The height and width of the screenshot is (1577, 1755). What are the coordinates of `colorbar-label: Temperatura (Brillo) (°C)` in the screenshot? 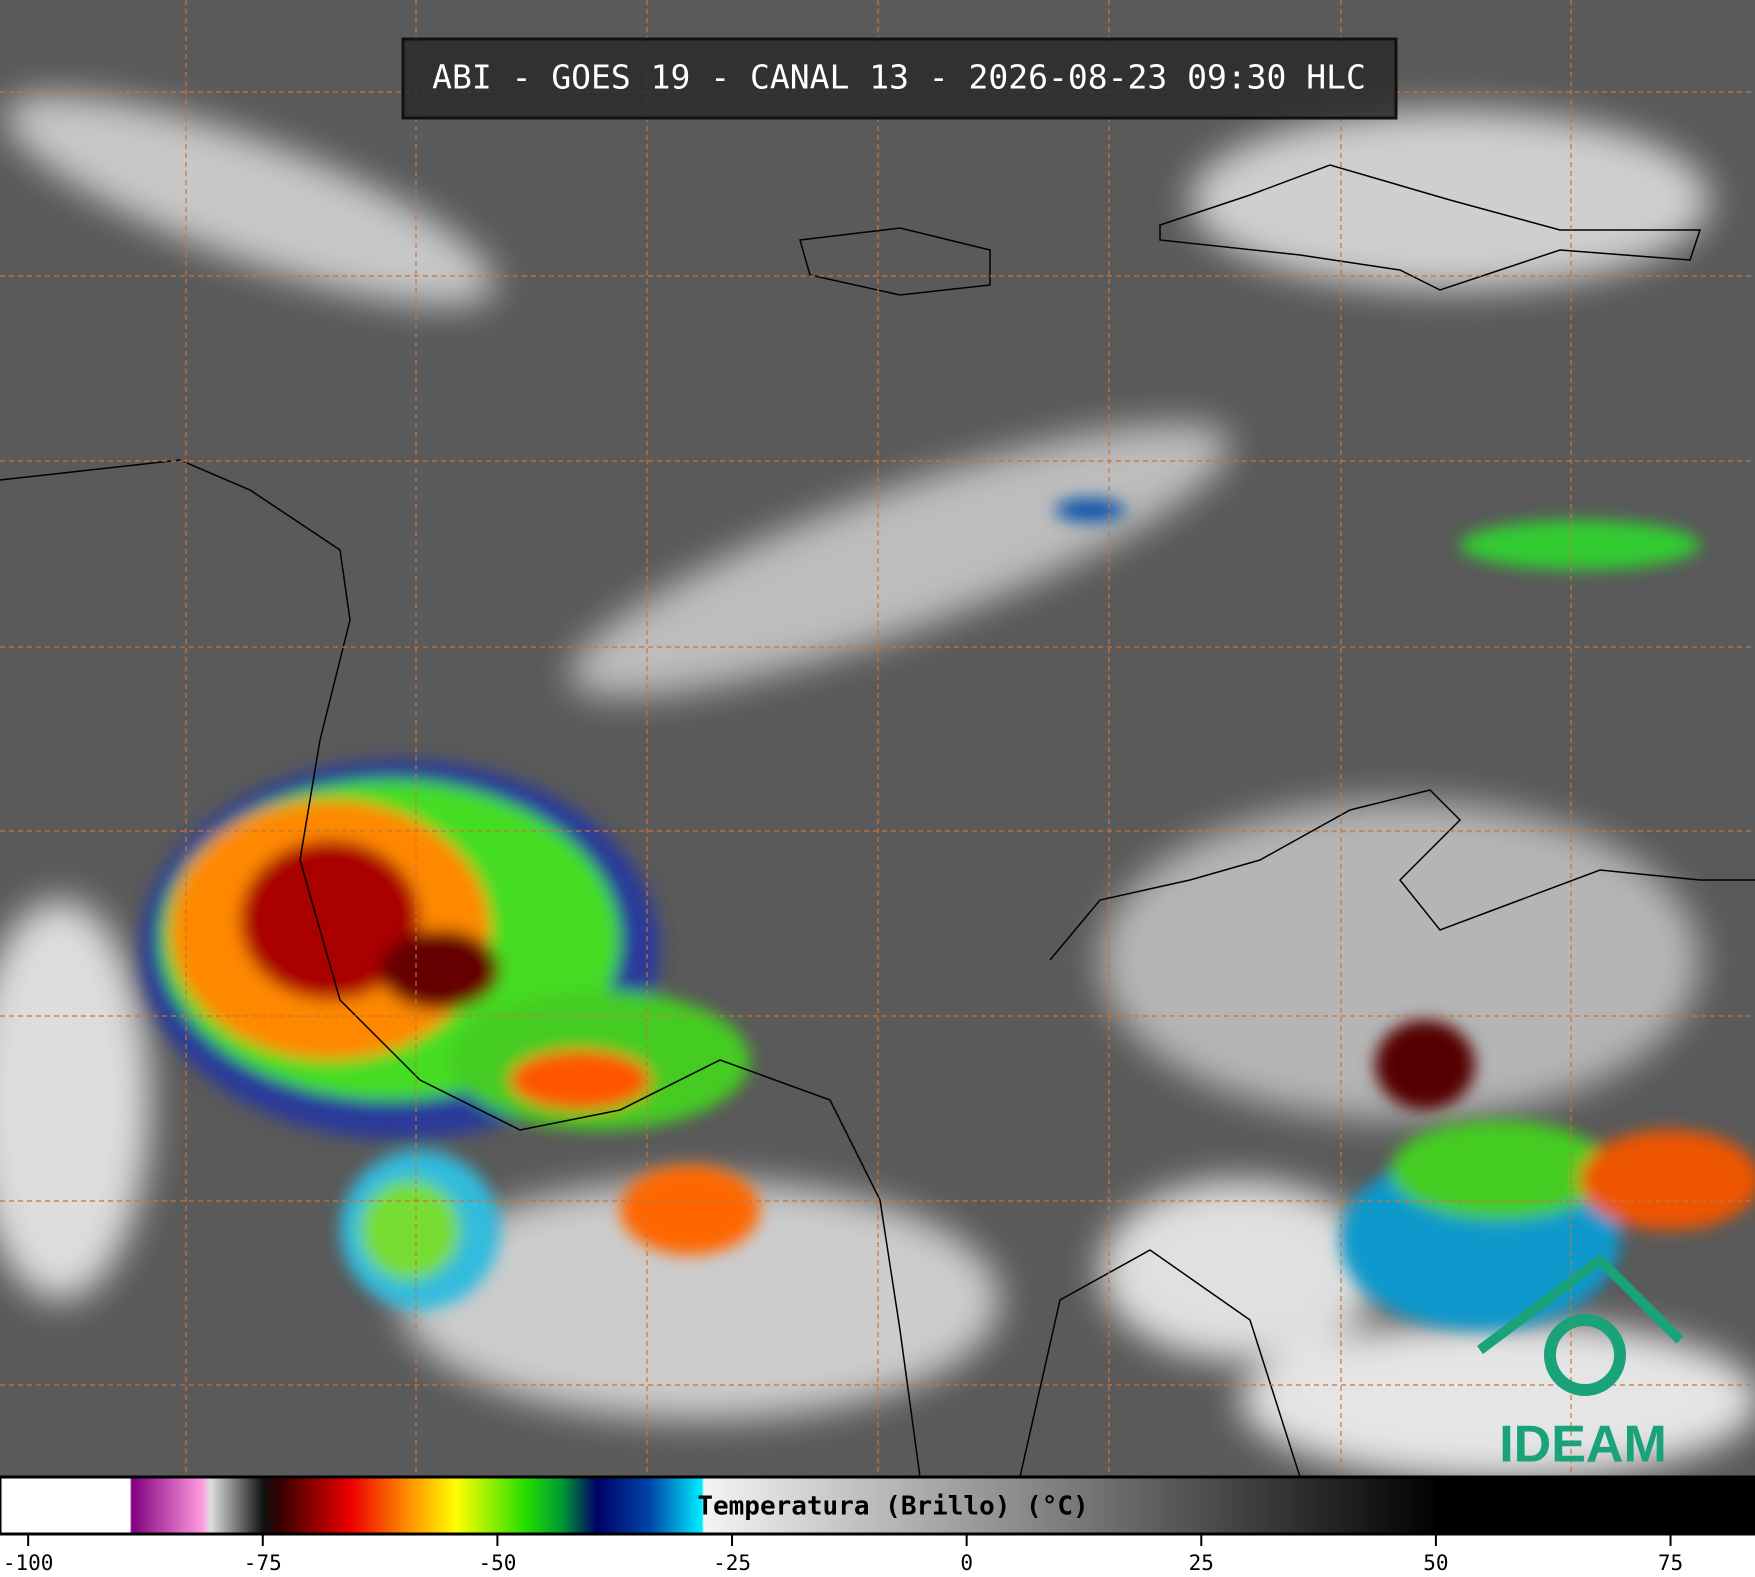 It's located at (892, 1507).